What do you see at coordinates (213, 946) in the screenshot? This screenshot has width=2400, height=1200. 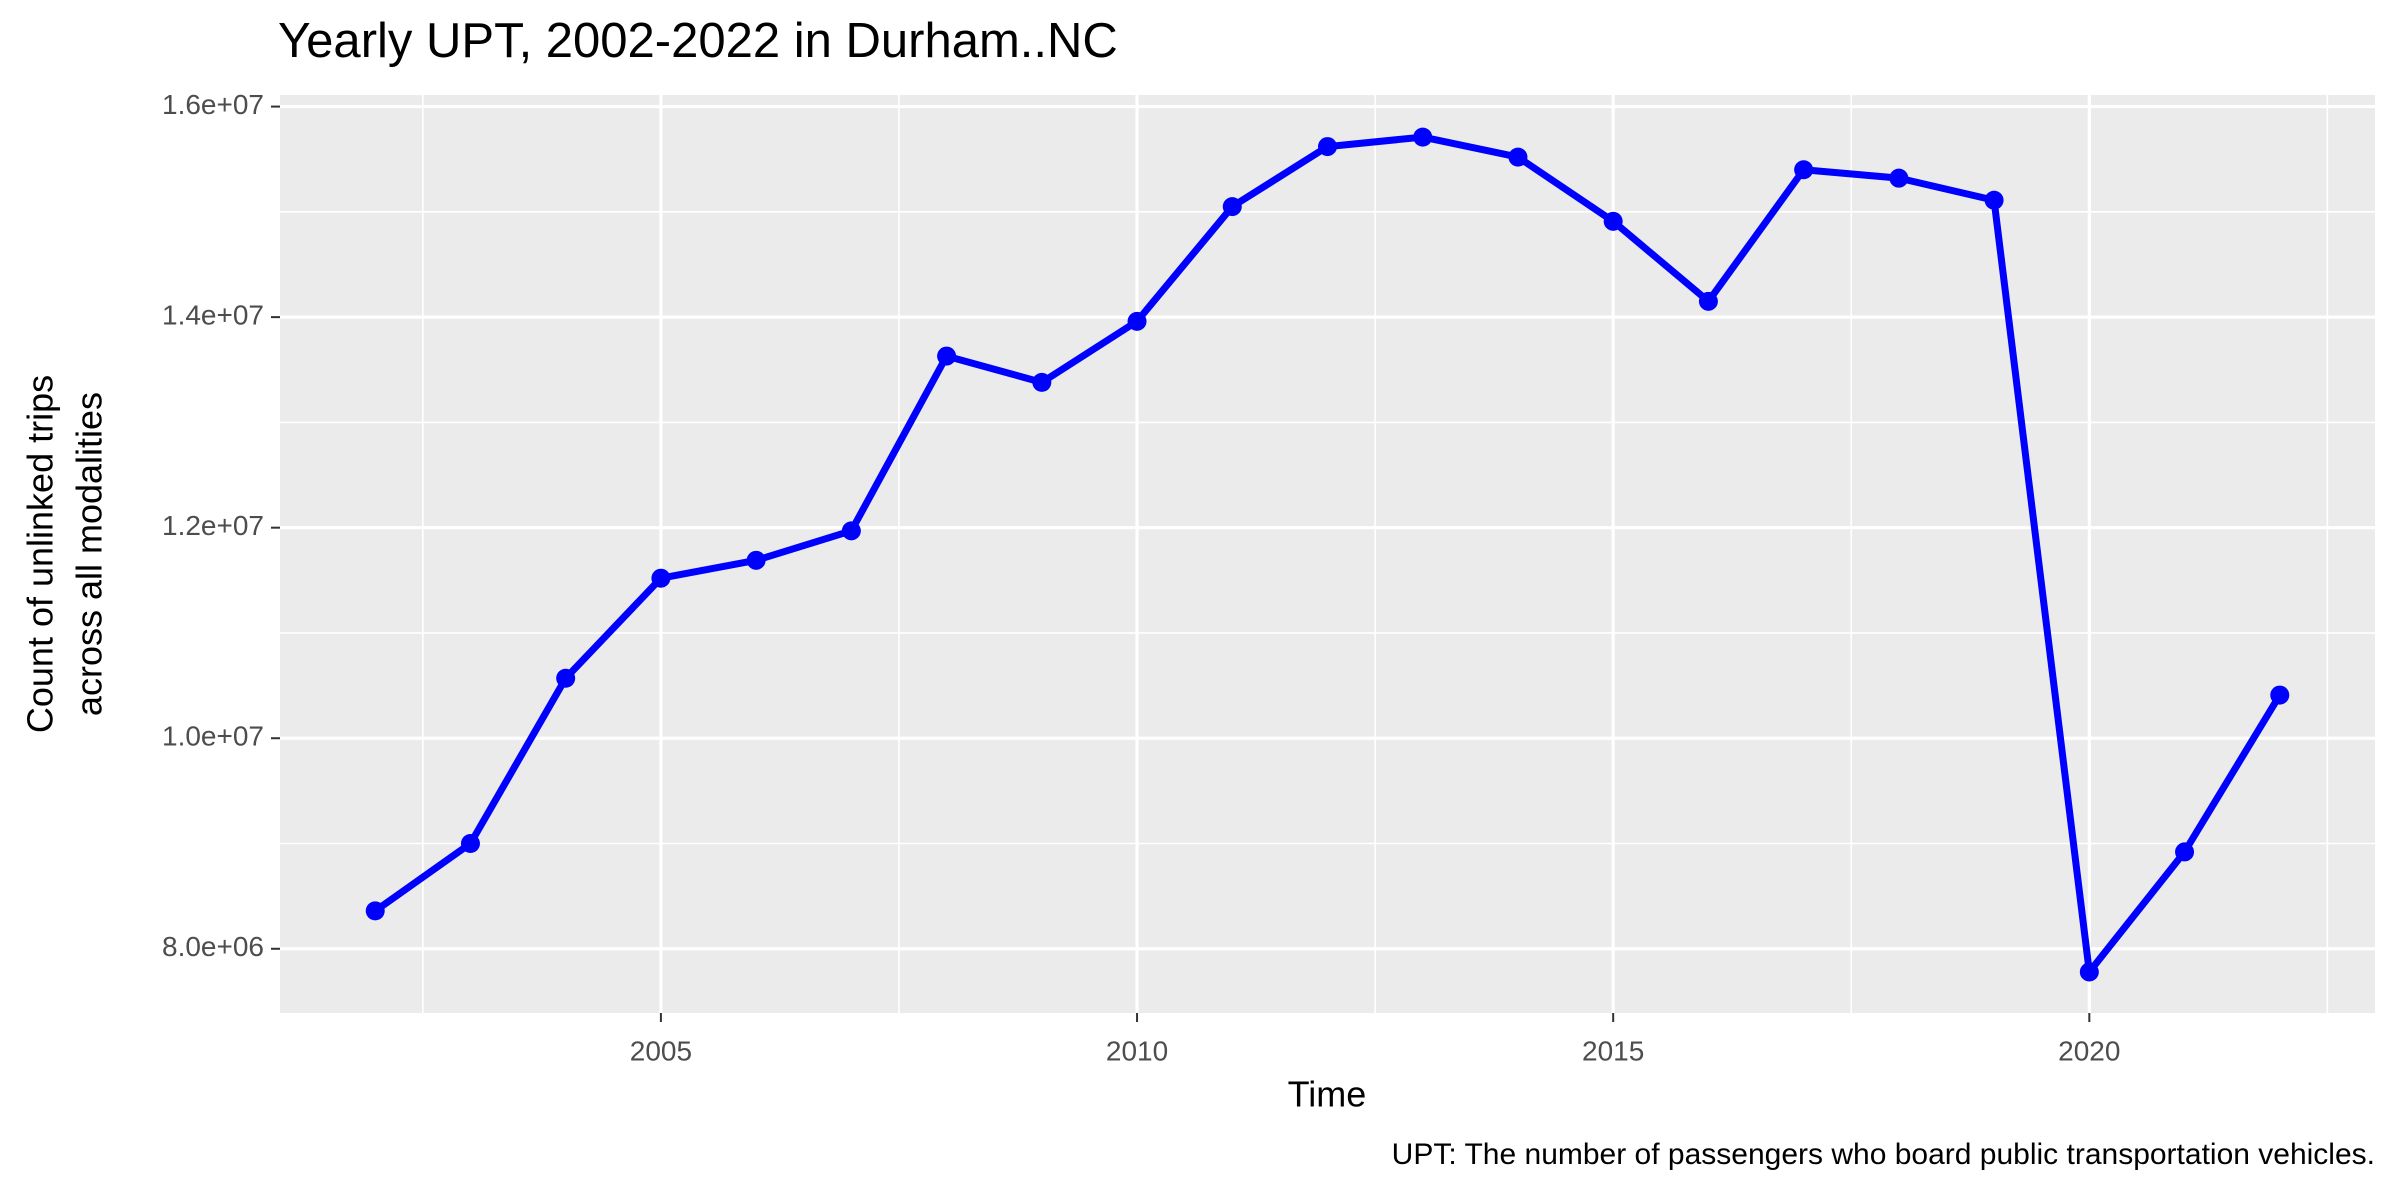 I see `y-tick-label: 8.0e+06` at bounding box center [213, 946].